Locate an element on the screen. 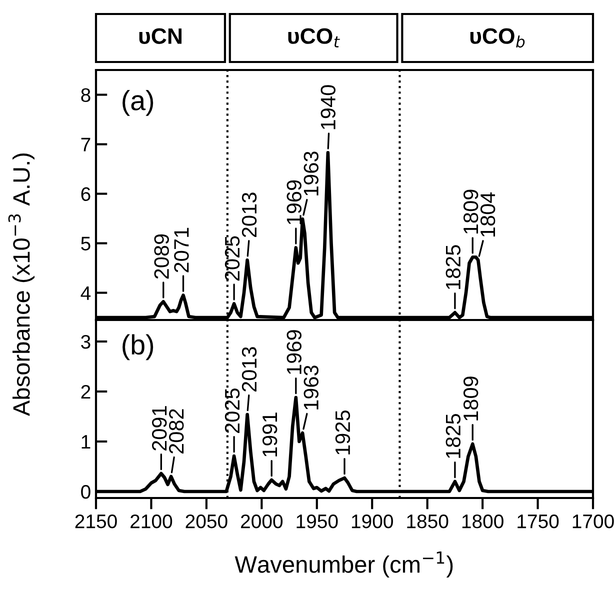  annotation: (a) is located at coordinates (138, 103).